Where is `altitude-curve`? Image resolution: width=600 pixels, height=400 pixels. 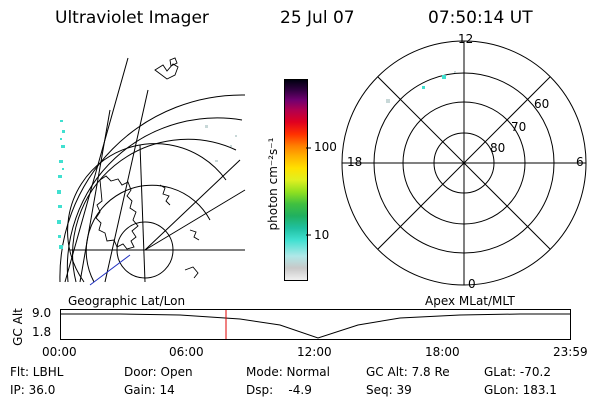
altitude-curve is located at coordinates (315, 326).